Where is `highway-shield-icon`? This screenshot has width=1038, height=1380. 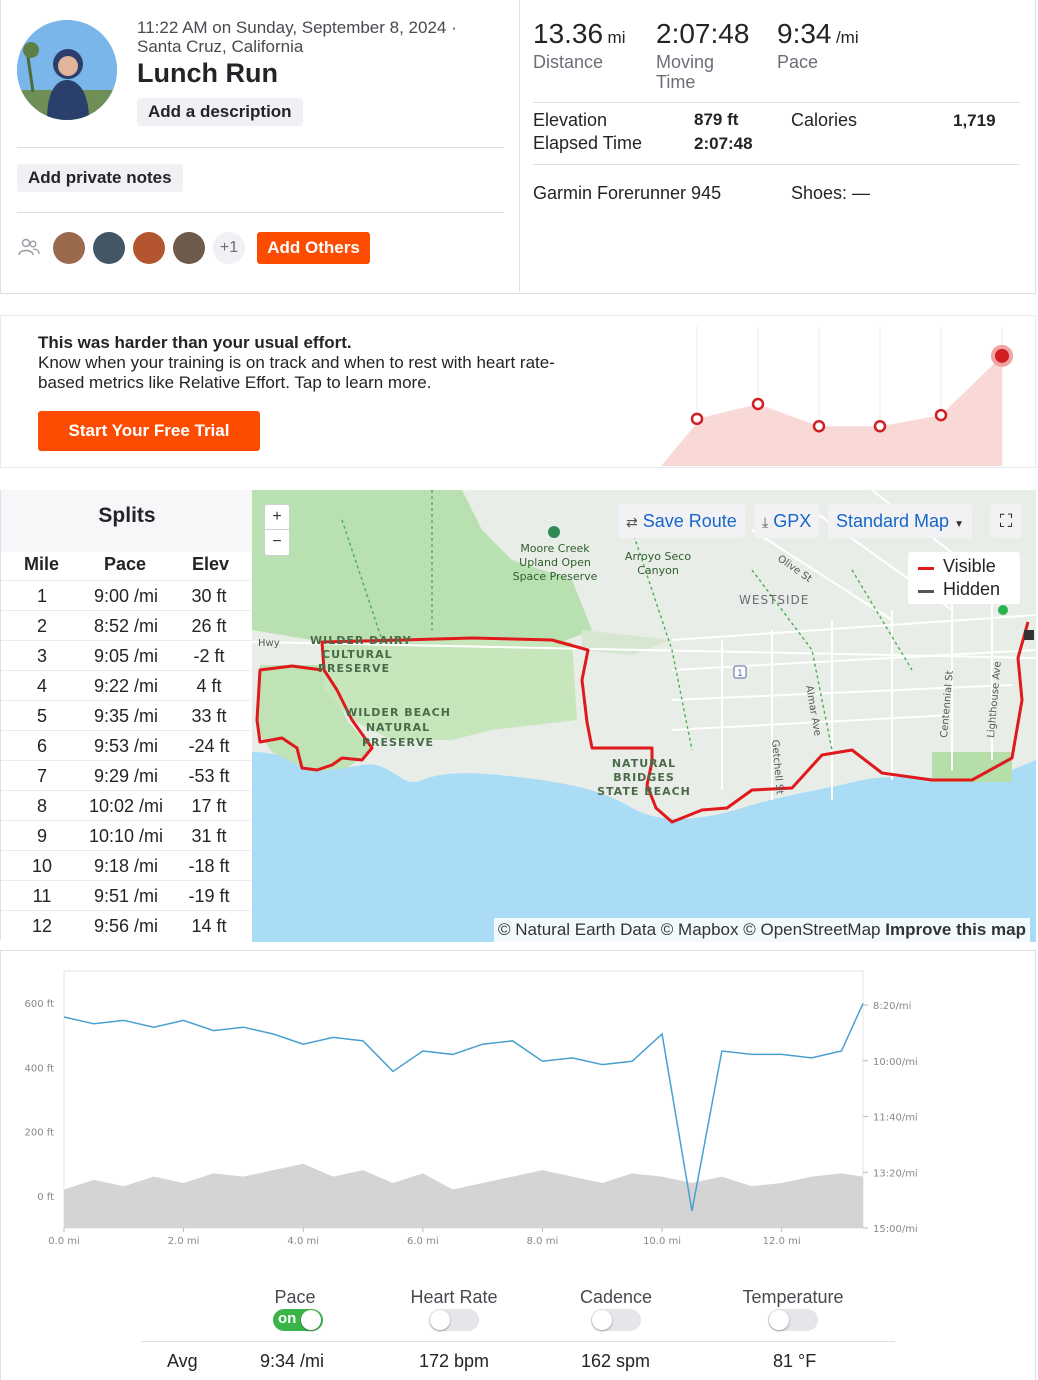 highway-shield-icon is located at coordinates (740, 672).